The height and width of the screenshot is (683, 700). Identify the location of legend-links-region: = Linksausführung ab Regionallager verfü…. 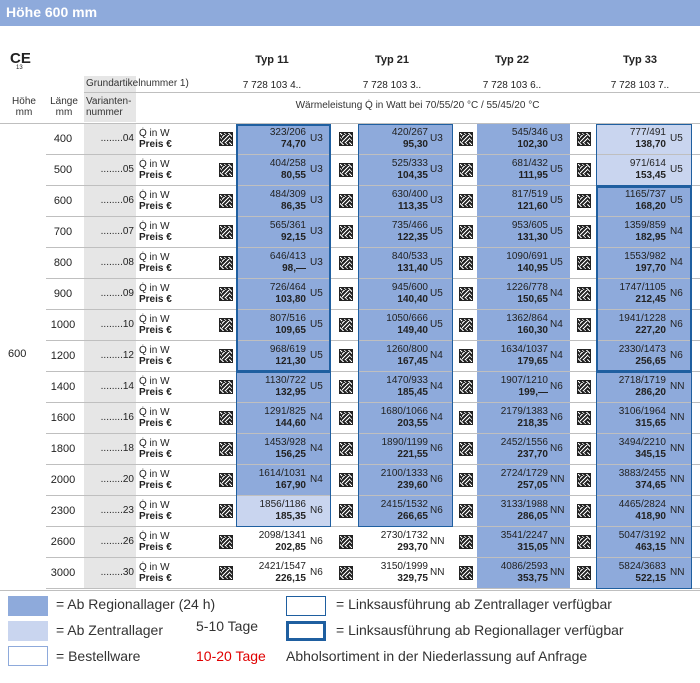
(480, 630).